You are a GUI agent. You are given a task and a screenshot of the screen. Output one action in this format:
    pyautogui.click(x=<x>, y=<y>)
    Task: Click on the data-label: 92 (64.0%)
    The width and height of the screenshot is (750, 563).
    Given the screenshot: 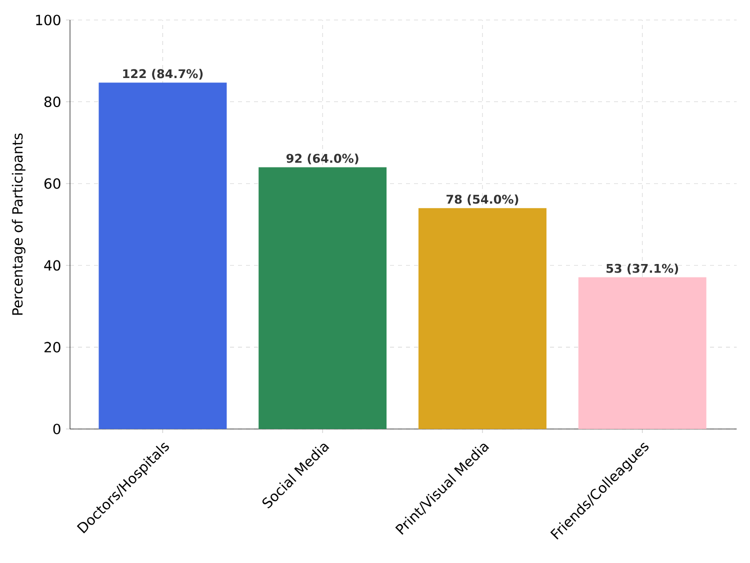 What is the action you would take?
    pyautogui.click(x=322, y=159)
    